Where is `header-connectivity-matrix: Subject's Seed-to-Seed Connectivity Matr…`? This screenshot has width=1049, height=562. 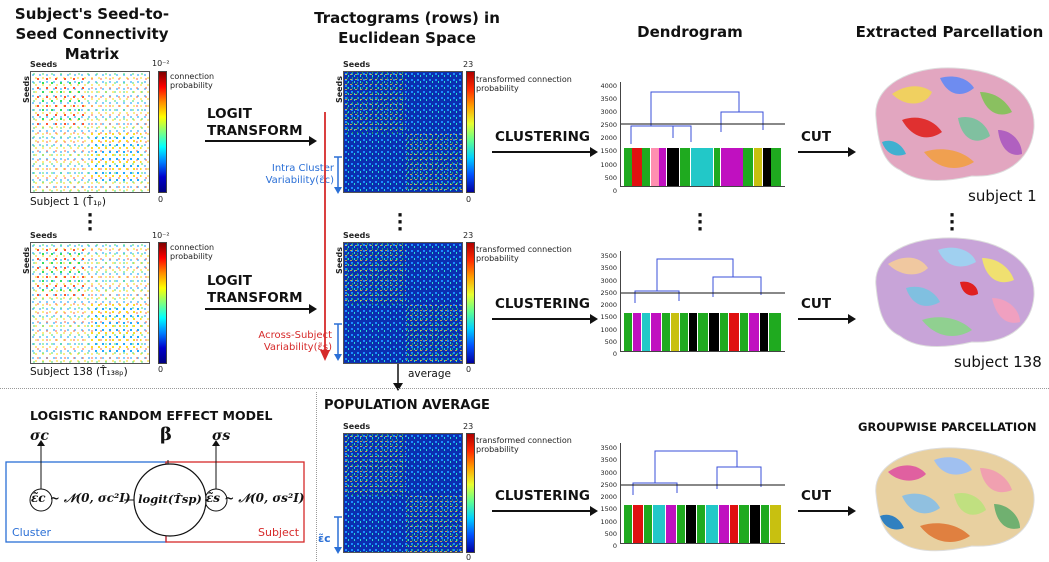
header-connectivity-matrix: Subject's Seed-to-Seed Connectivity Matr… is located at coordinates (92, 34).